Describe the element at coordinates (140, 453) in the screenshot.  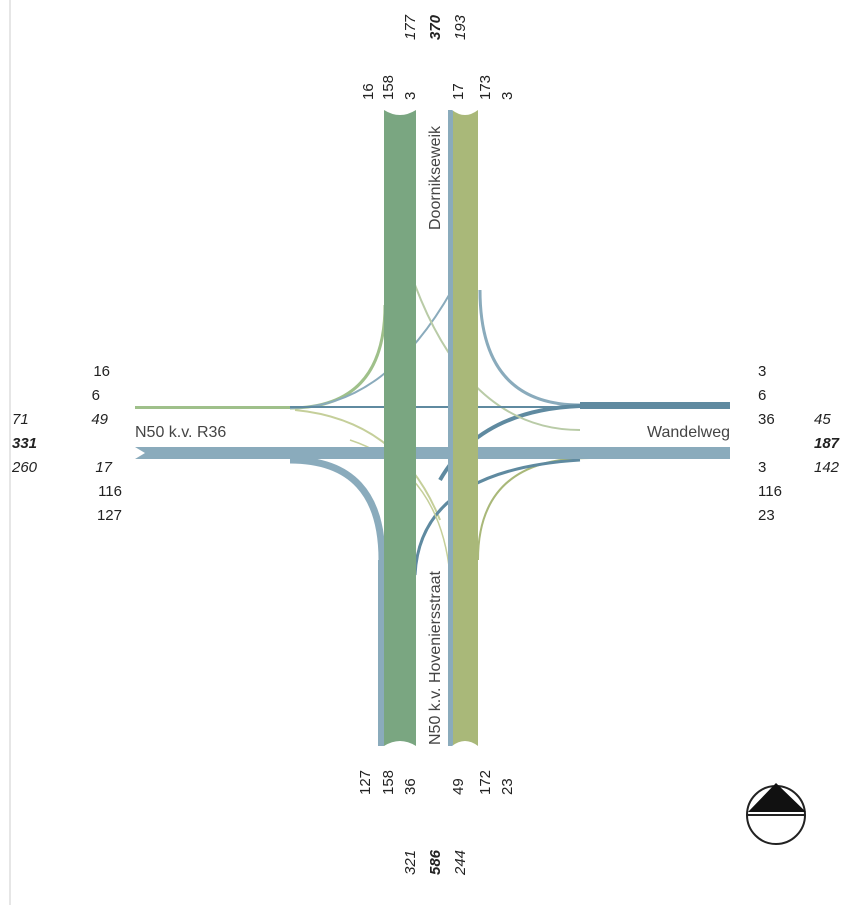
I see `west-arrow-notch` at that location.